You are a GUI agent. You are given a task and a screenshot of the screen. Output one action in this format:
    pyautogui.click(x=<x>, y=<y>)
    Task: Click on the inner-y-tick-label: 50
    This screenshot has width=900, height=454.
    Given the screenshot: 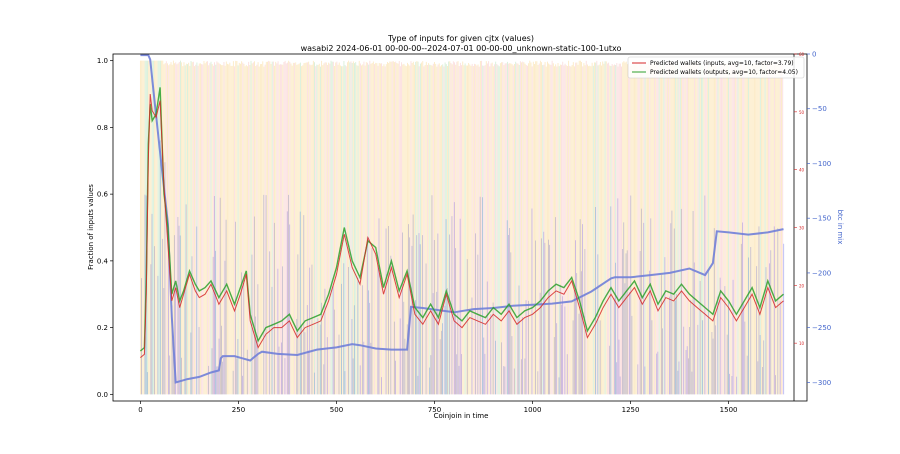 What is the action you would take?
    pyautogui.click(x=802, y=112)
    